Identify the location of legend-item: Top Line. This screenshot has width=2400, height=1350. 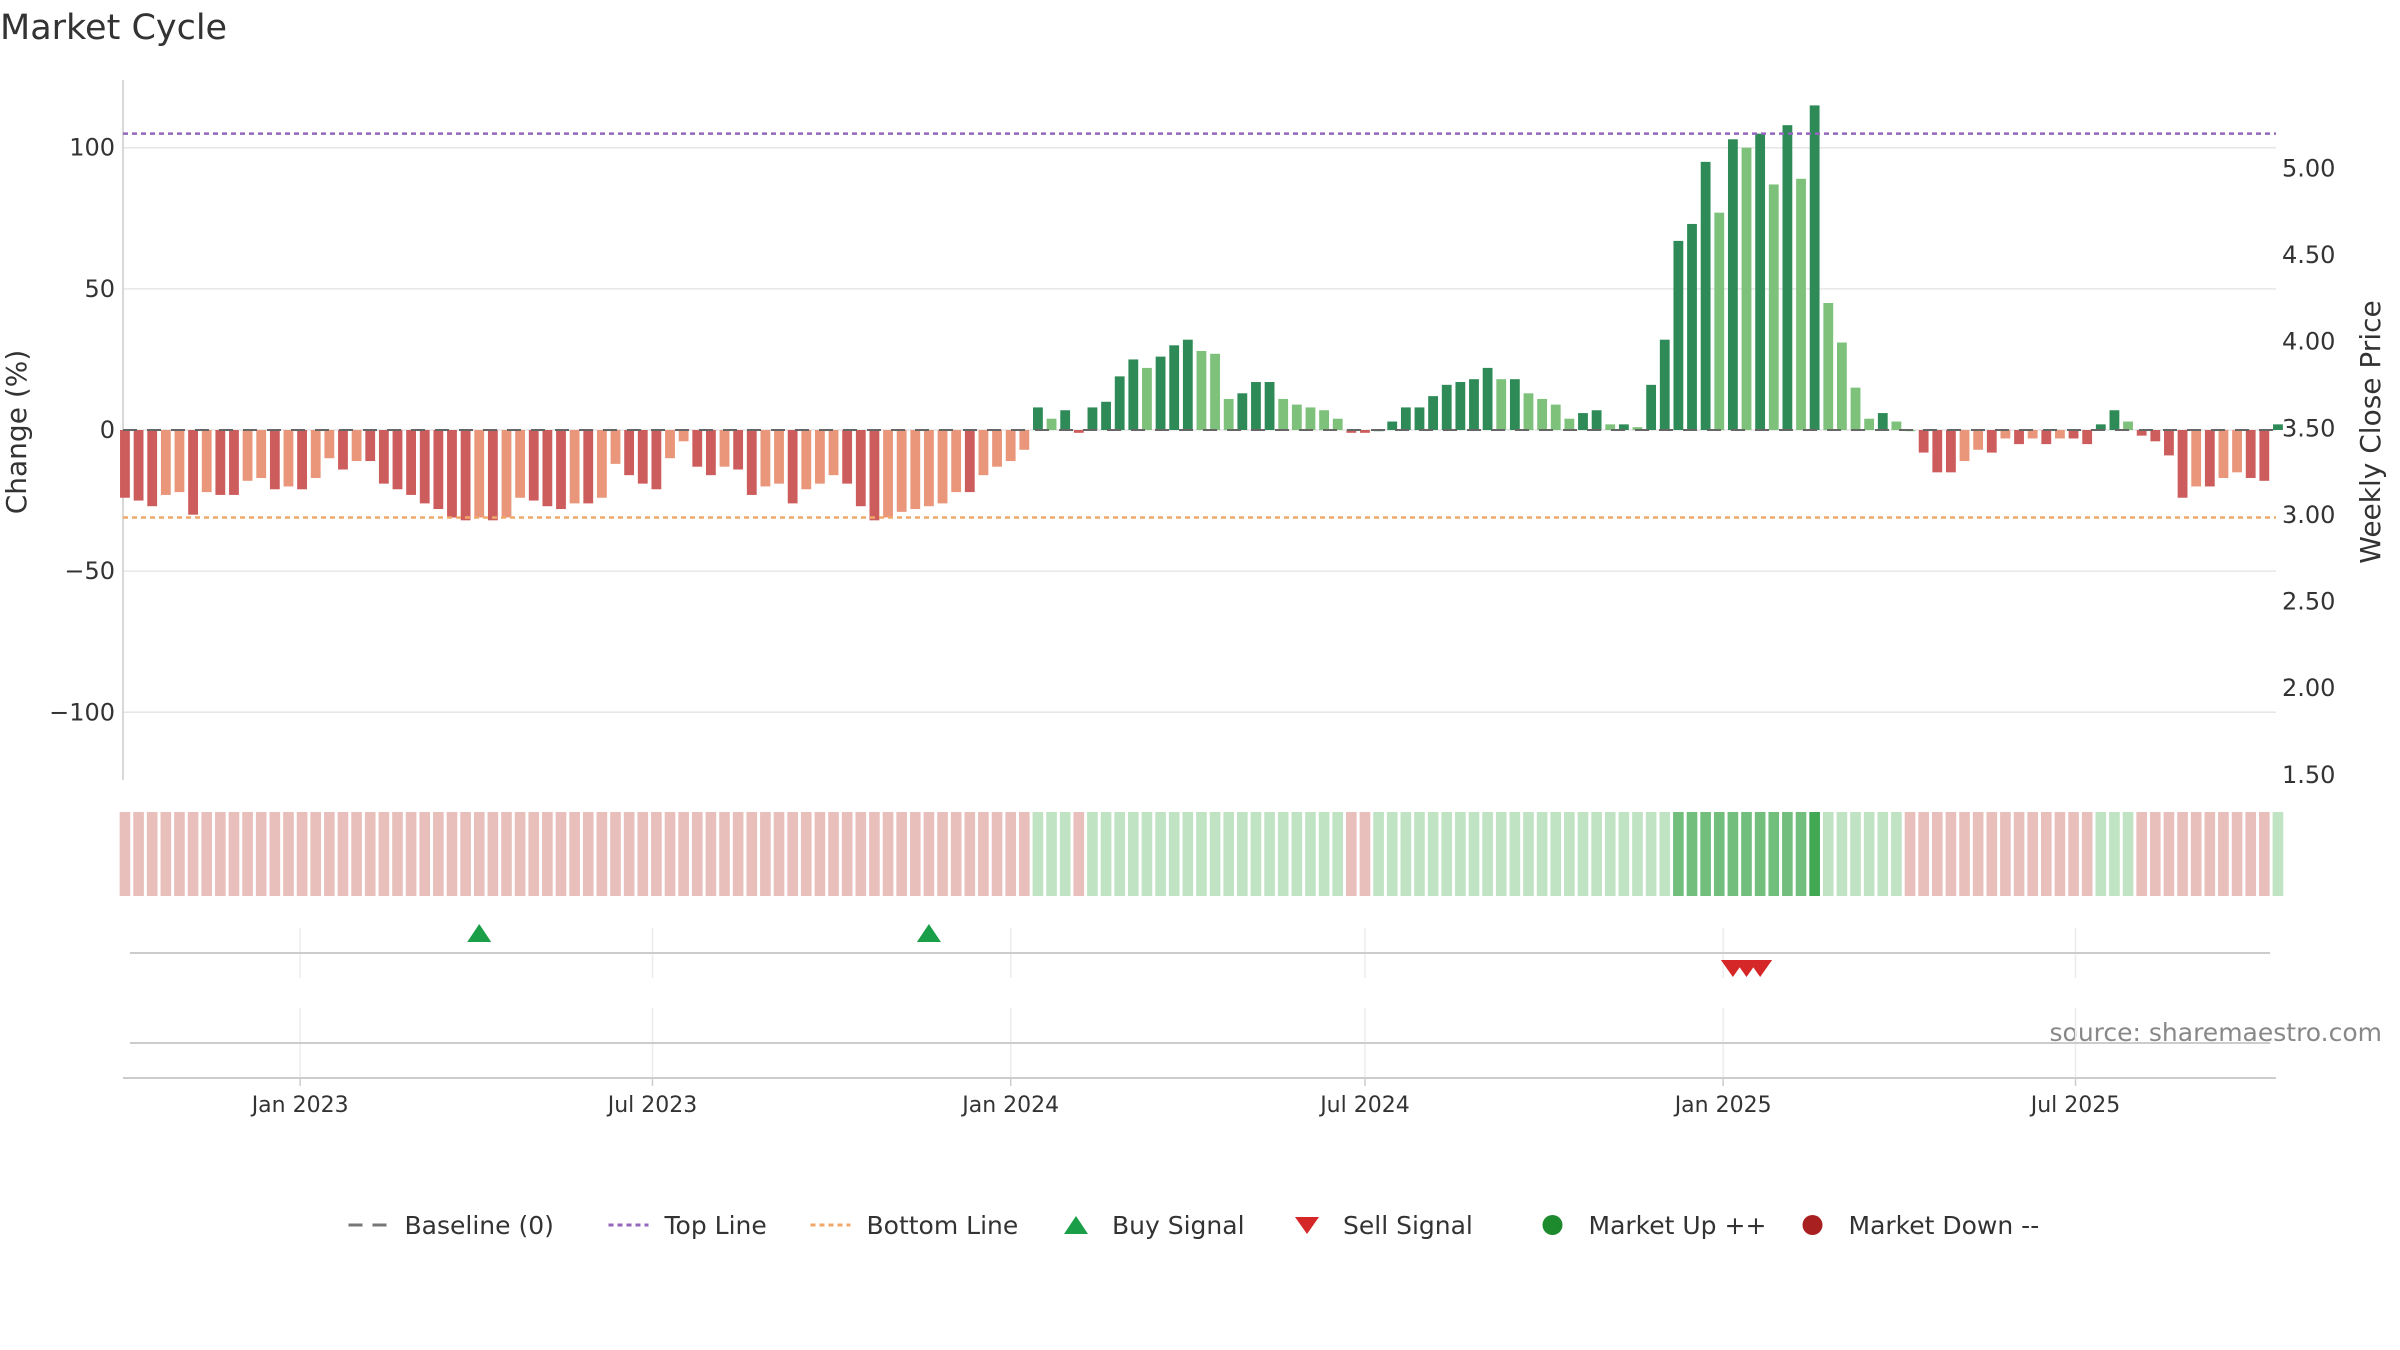
(687, 1225).